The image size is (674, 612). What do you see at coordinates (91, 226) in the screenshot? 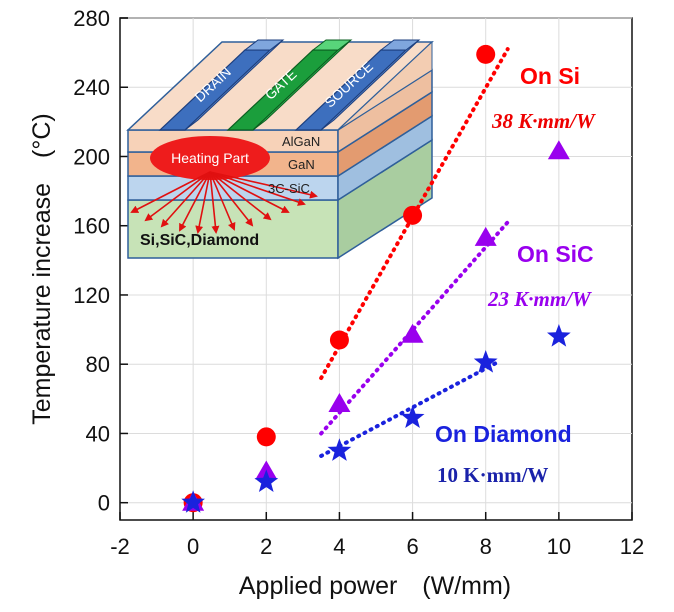
I see `y-tick-label: 160` at bounding box center [91, 226].